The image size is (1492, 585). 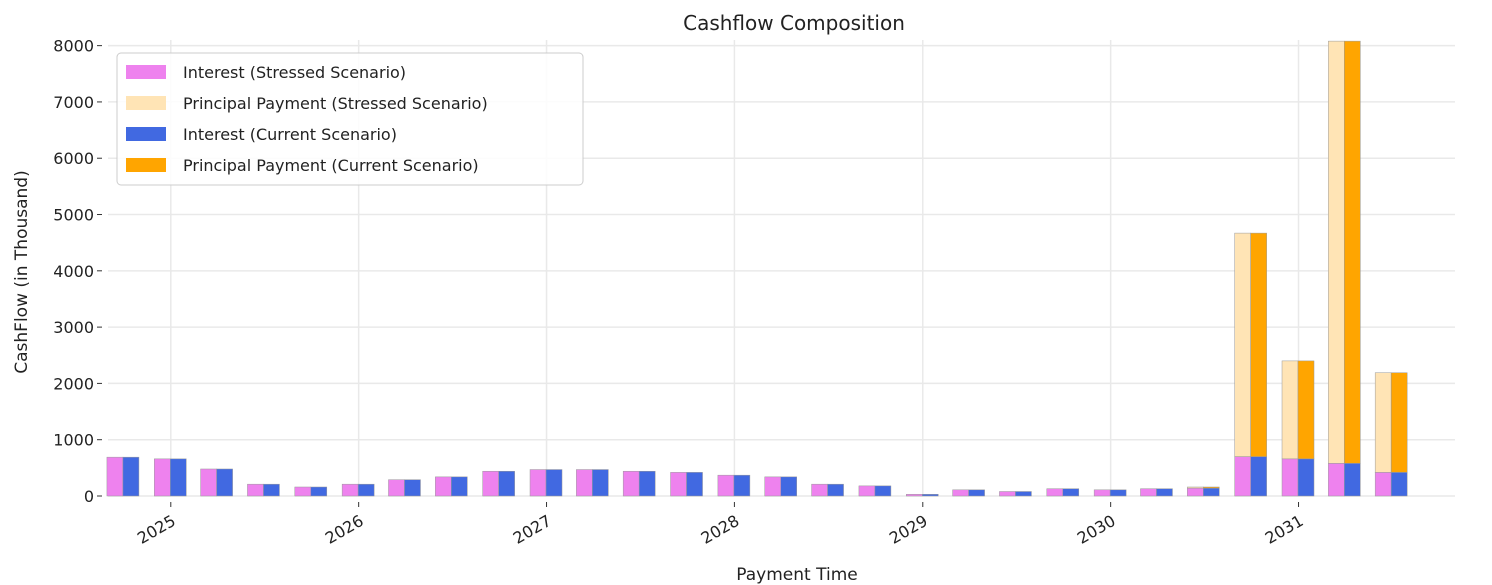 I want to click on legend-label: Interest (Current Scenario), so click(x=290, y=134).